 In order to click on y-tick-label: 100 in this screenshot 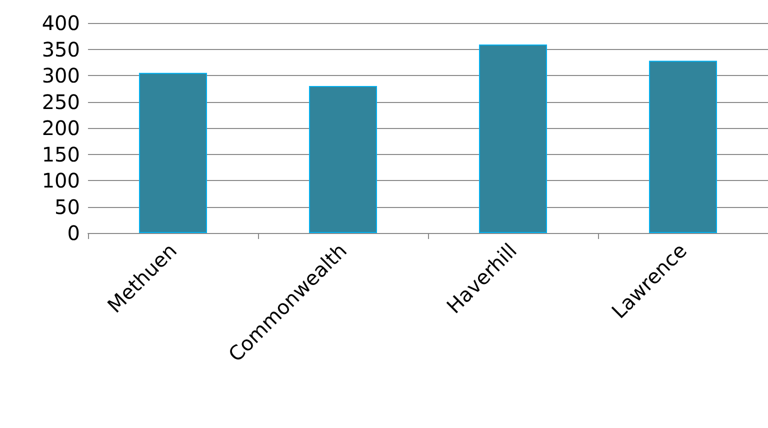, I will do `click(61, 180)`.